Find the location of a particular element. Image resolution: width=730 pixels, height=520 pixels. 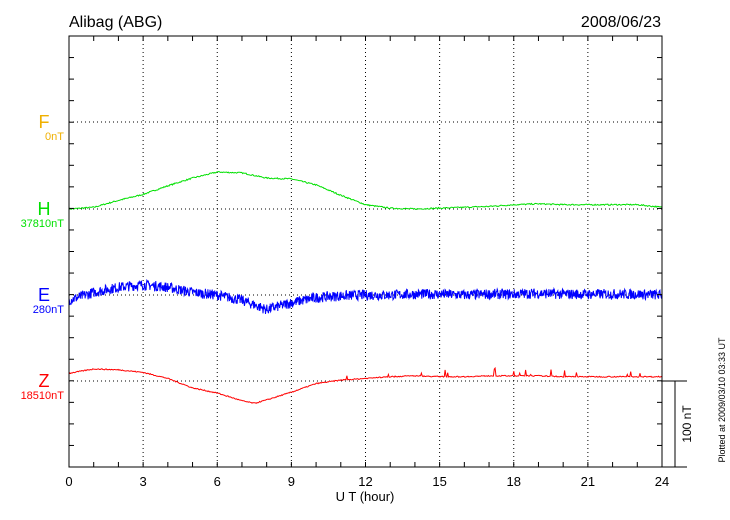

chart-date: 2008/06/23 is located at coordinates (621, 22).